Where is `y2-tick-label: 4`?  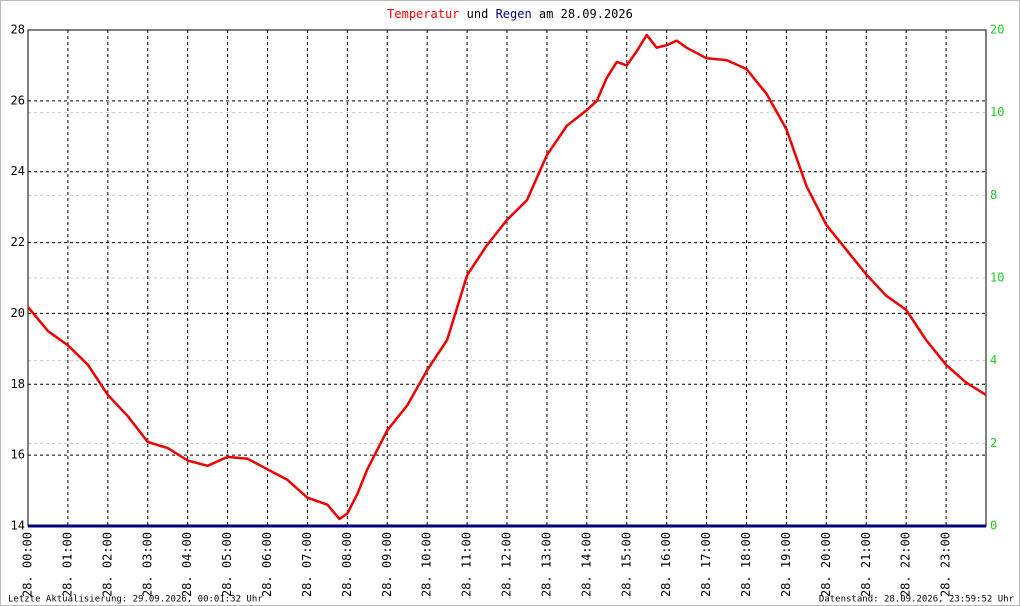
y2-tick-label: 4 is located at coordinates (993, 360).